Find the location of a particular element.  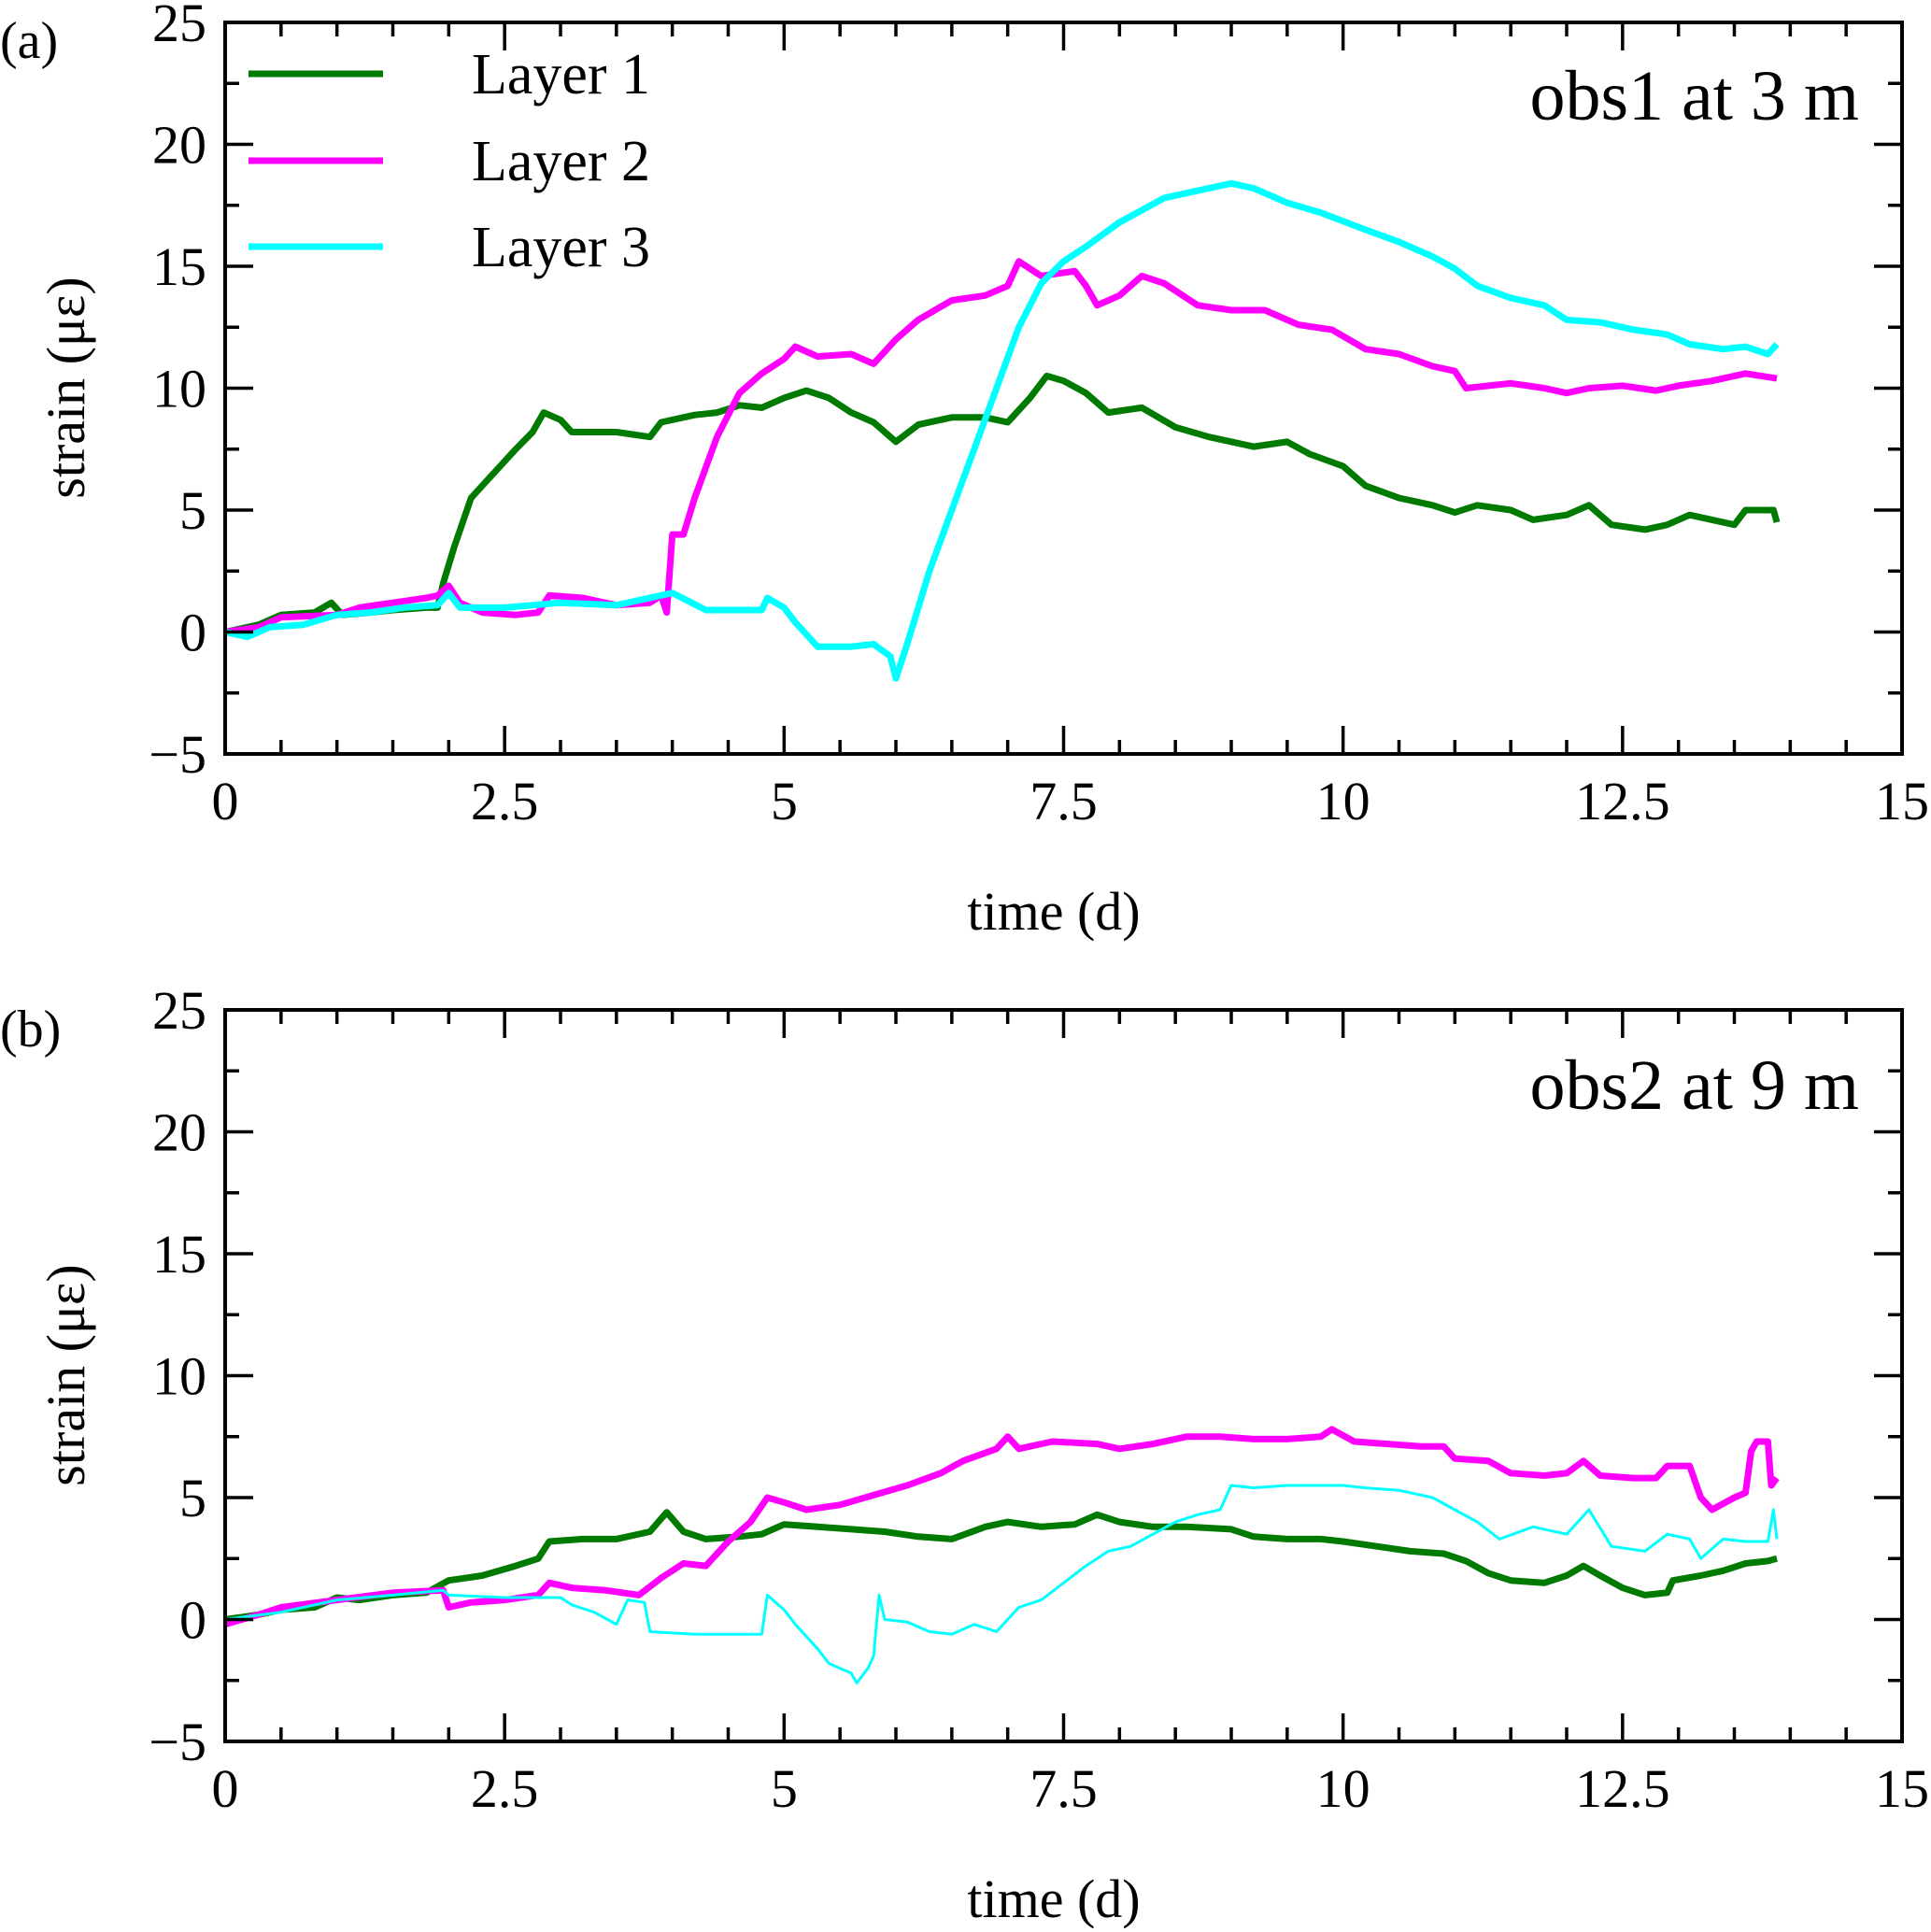

x-axis-label-a: time (d) is located at coordinates (1054, 912).